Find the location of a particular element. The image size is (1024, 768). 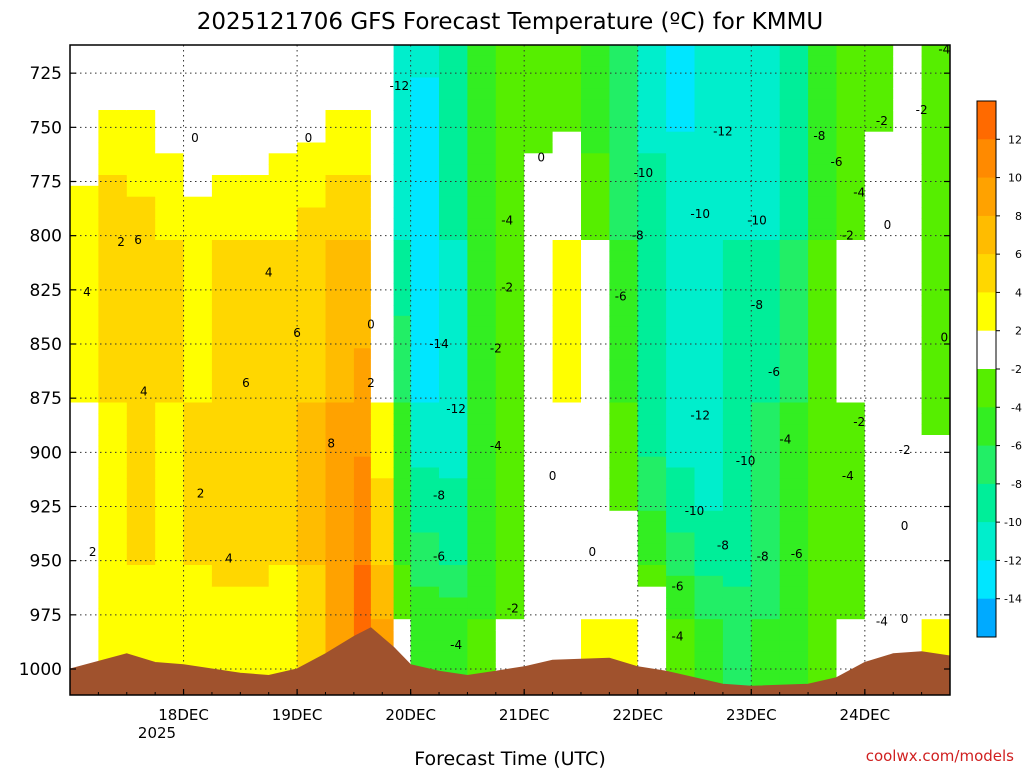

contour-label: 4 is located at coordinates (269, 273).